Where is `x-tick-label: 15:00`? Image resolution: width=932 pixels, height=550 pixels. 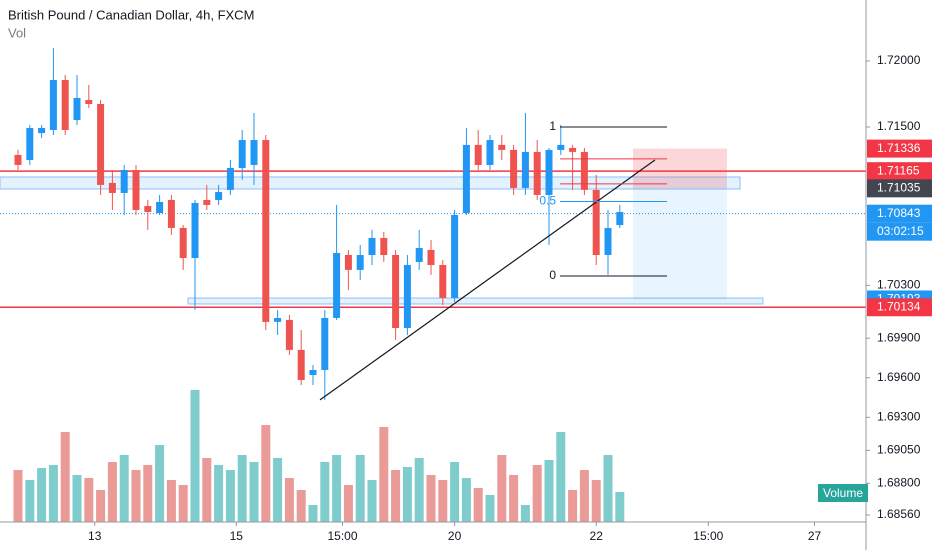
x-tick-label: 15:00 is located at coordinates (342, 536).